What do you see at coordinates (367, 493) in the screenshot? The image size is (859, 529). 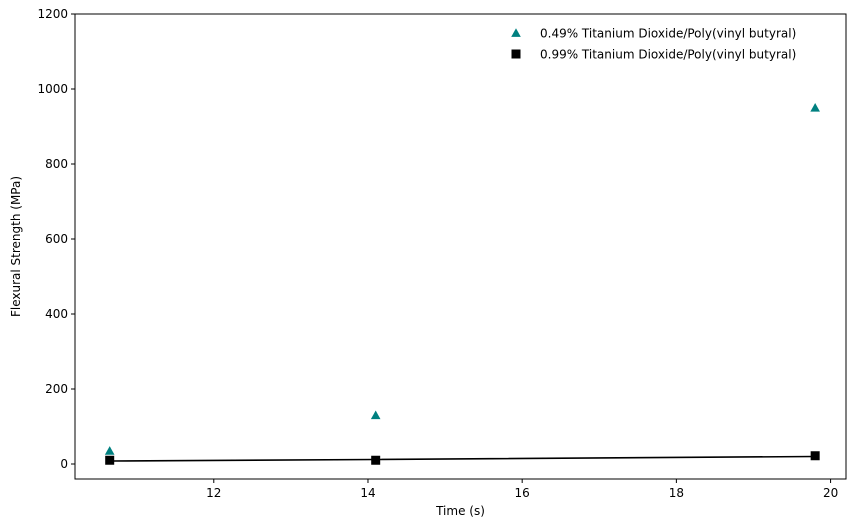 I see `x-tick-label: 14` at bounding box center [367, 493].